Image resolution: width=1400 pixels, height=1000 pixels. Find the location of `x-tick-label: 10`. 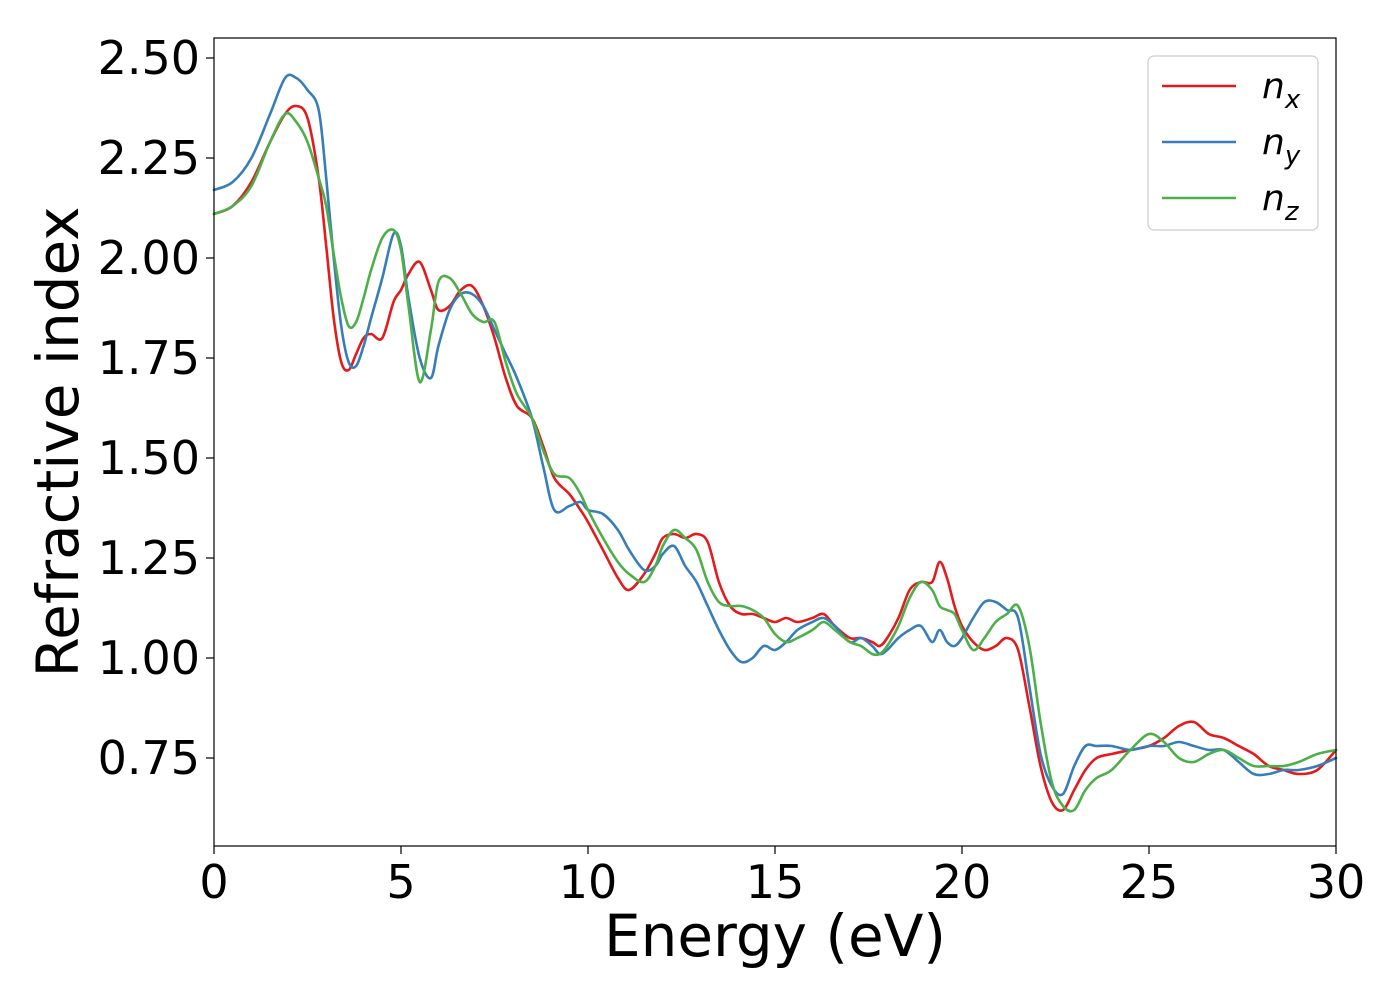

x-tick-label: 10 is located at coordinates (588, 882).